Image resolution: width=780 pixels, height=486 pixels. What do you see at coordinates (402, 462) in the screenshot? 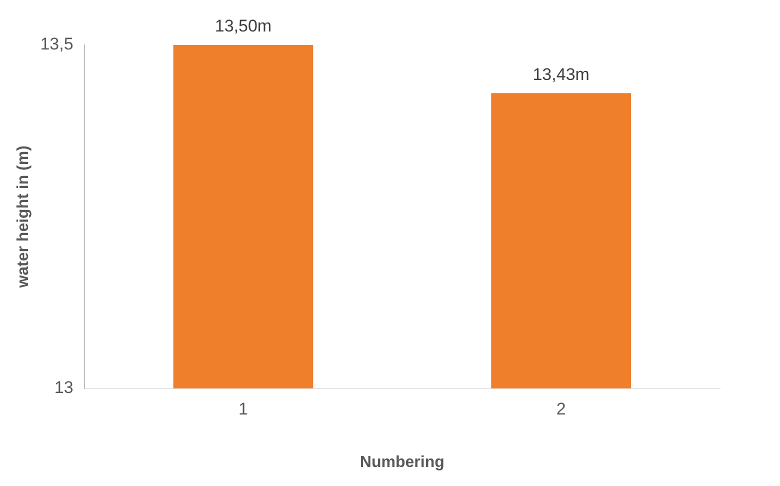
I see `x-axis-title: Numbering` at bounding box center [402, 462].